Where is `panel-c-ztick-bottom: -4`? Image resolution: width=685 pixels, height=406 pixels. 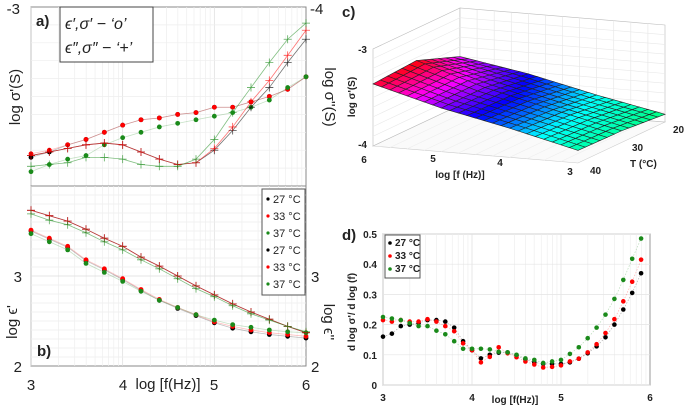 panel-c-ztick-bottom: -4 is located at coordinates (362, 145).